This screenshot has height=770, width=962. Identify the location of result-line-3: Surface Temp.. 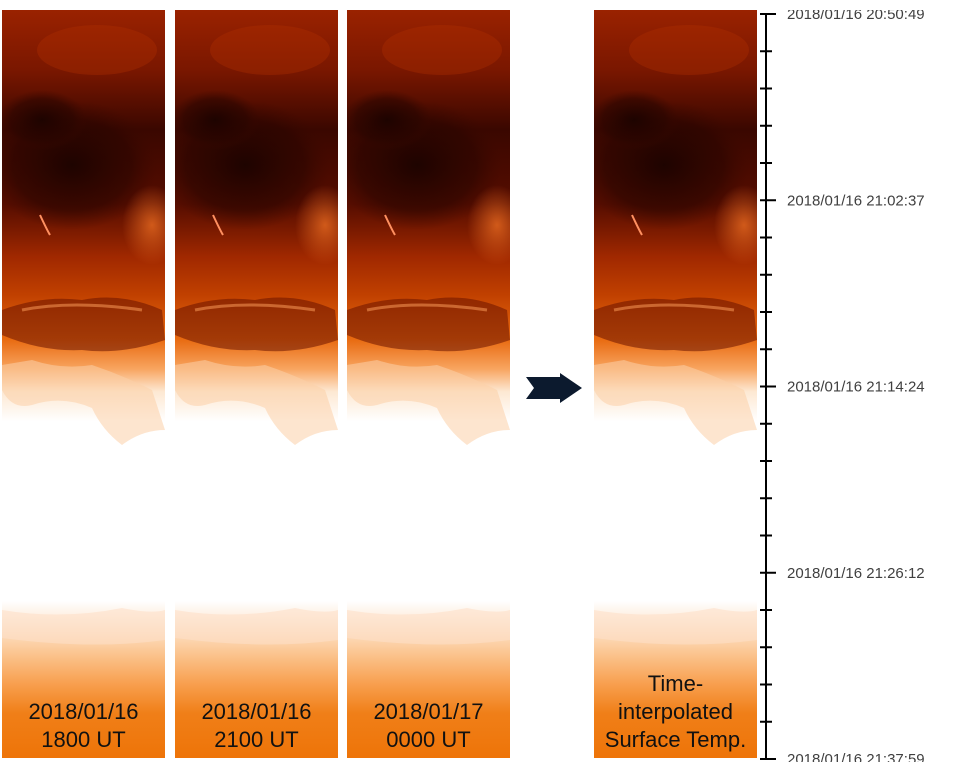
(675, 739).